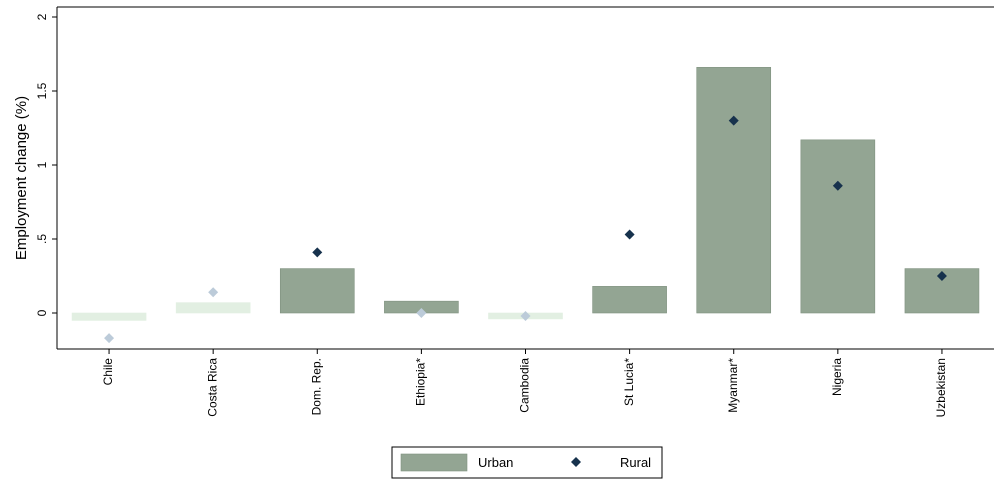 The image size is (994, 481). Describe the element at coordinates (317, 291) in the screenshot. I see `bar-urban-dom-rep` at that location.